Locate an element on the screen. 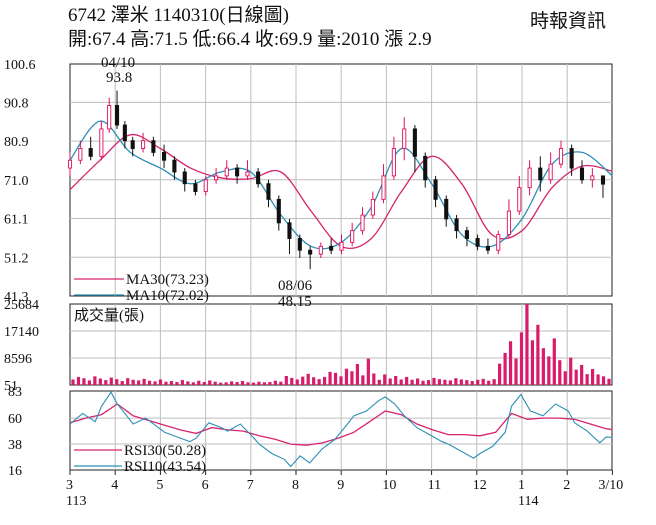 The width and height of the screenshot is (656, 525). price-ytick-label: 51.2 is located at coordinates (16, 258).